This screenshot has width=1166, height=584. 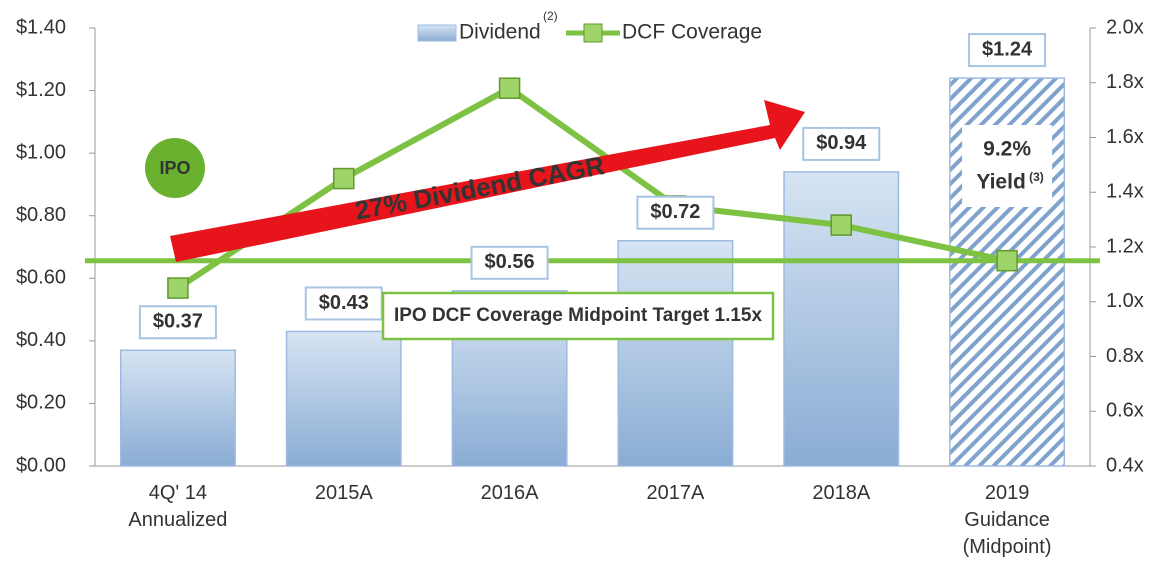 What do you see at coordinates (1125, 356) in the screenshot?
I see `y2-tick-label: 0.8x` at bounding box center [1125, 356].